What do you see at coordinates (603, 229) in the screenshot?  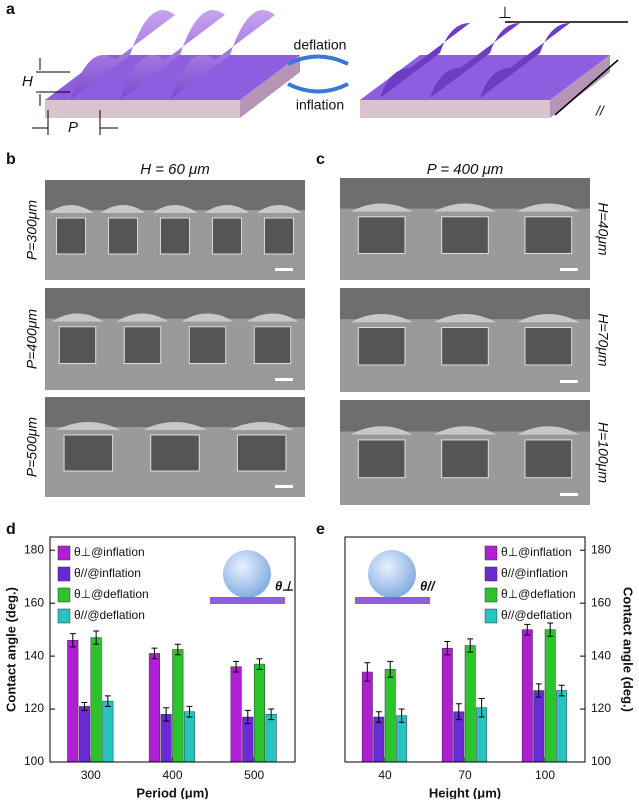 I see `row-label: H=40μm` at bounding box center [603, 229].